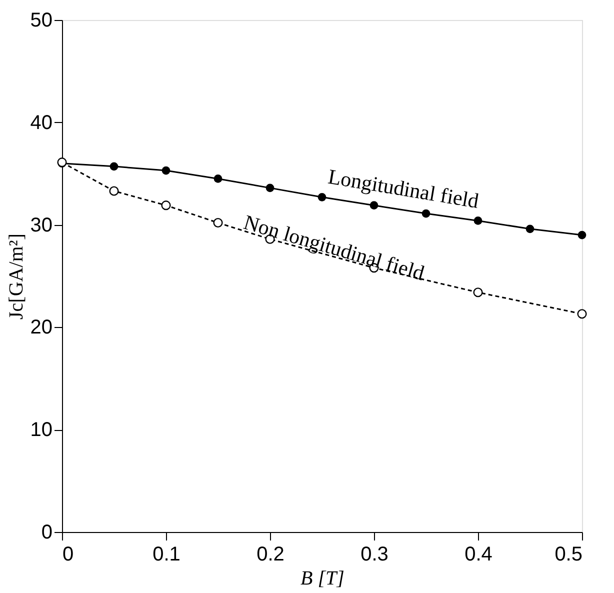 This screenshot has width=614, height=593. What do you see at coordinates (41, 123) in the screenshot?
I see `y-tick-label: 40` at bounding box center [41, 123].